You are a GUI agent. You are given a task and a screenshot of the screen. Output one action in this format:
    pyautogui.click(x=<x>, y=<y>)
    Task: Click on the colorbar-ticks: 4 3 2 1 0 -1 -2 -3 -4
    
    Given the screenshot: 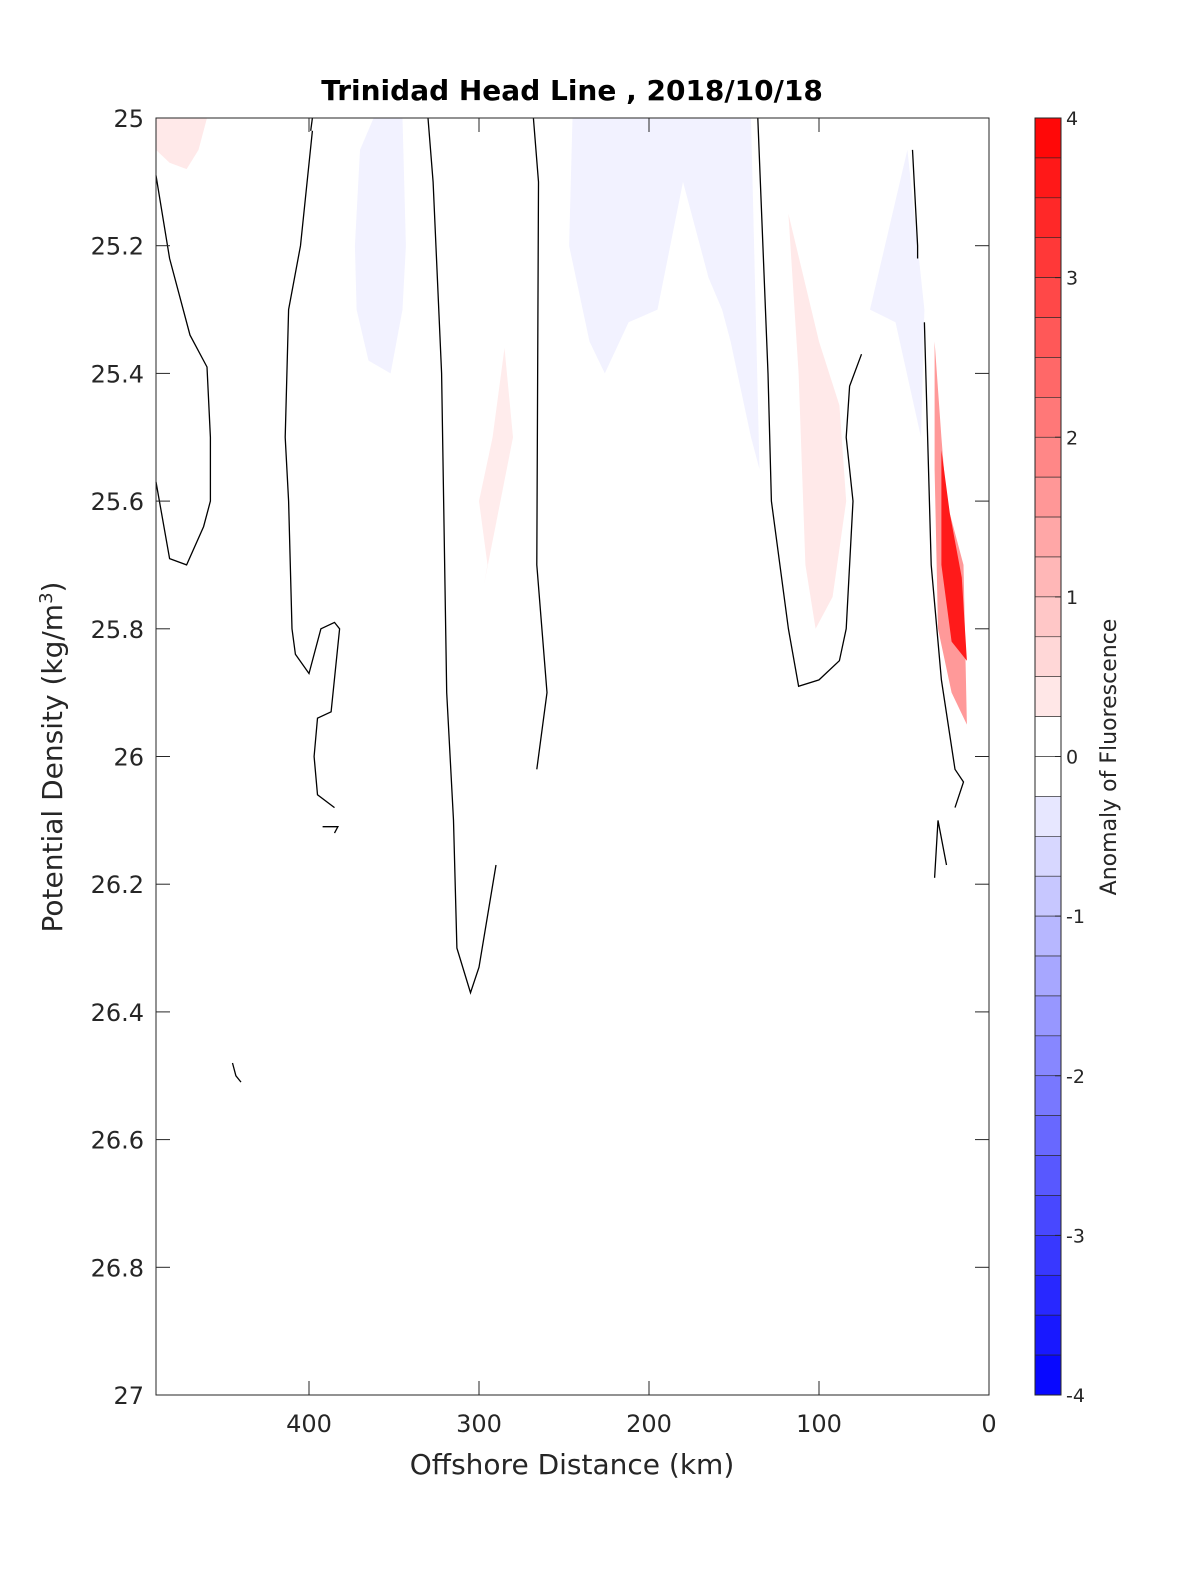 What is the action you would take?
    pyautogui.click(x=1070, y=757)
    